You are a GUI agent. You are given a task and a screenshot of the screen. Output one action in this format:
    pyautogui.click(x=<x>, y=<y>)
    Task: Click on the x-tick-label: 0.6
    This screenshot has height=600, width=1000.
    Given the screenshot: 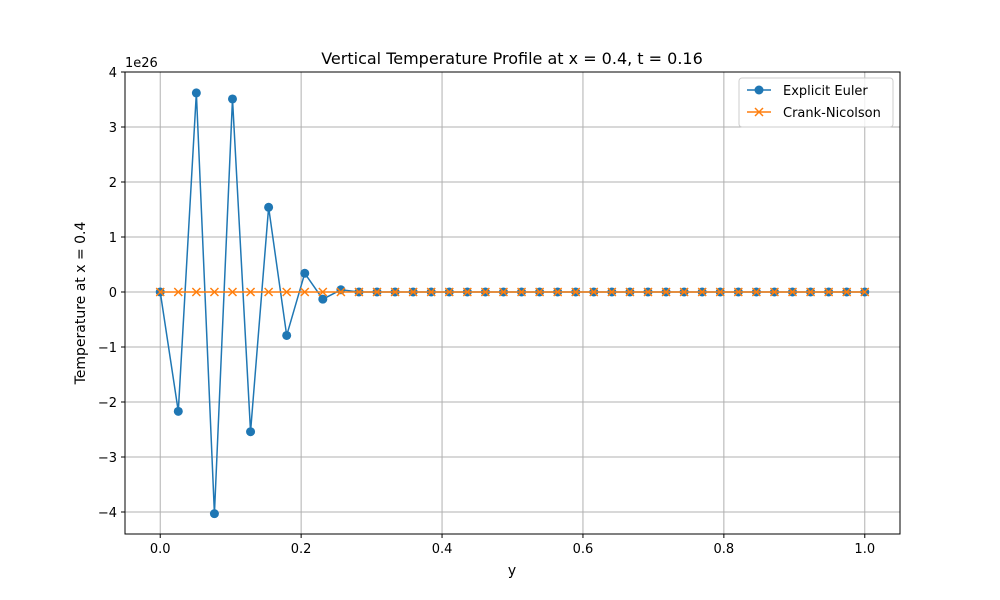 What is the action you would take?
    pyautogui.click(x=583, y=549)
    